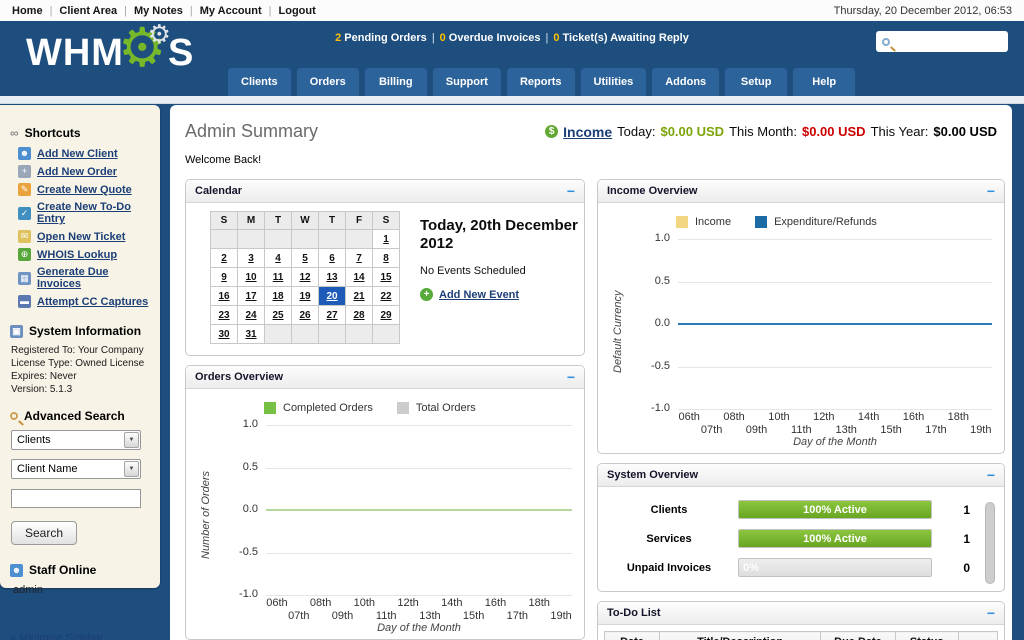 The width and height of the screenshot is (1024, 640). I want to click on calendar-day: 9, so click(224, 277).